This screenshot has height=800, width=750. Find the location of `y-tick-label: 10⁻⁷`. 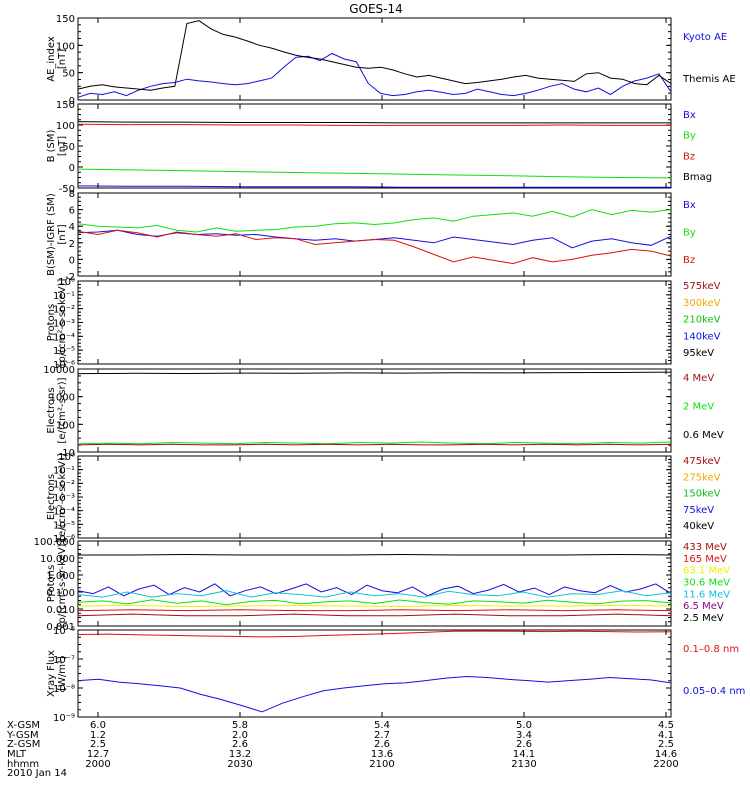

y-tick-label: 10⁻⁷ is located at coordinates (64, 660).